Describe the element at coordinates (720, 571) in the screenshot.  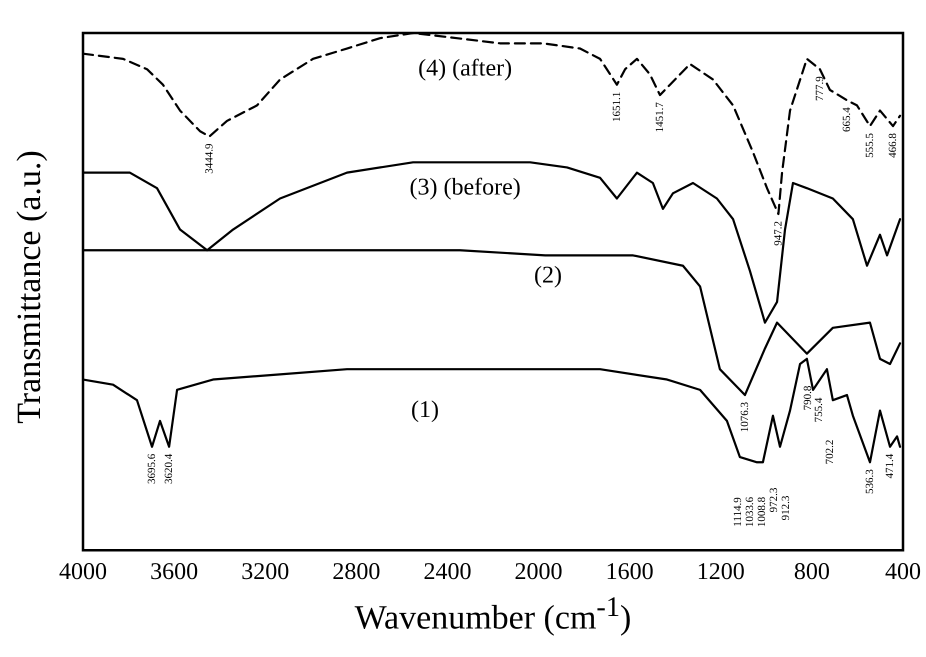
I see `x-tick-label: 1200` at that location.